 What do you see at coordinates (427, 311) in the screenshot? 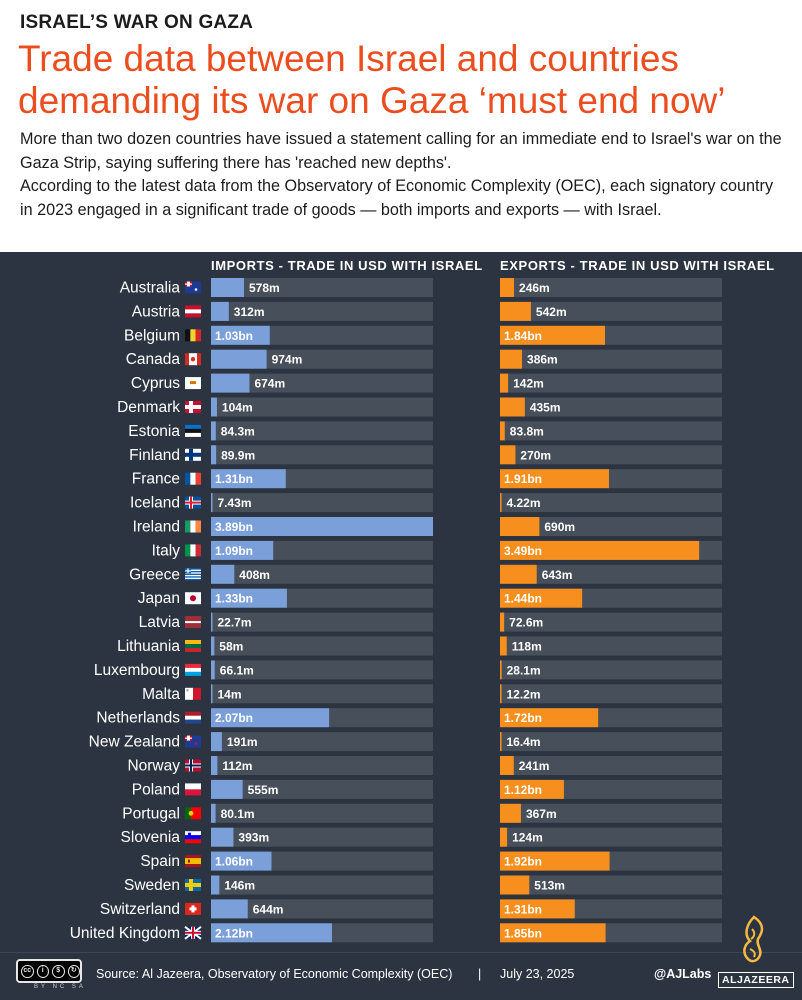
I see `chart-row: Austria 312m 542m` at bounding box center [427, 311].